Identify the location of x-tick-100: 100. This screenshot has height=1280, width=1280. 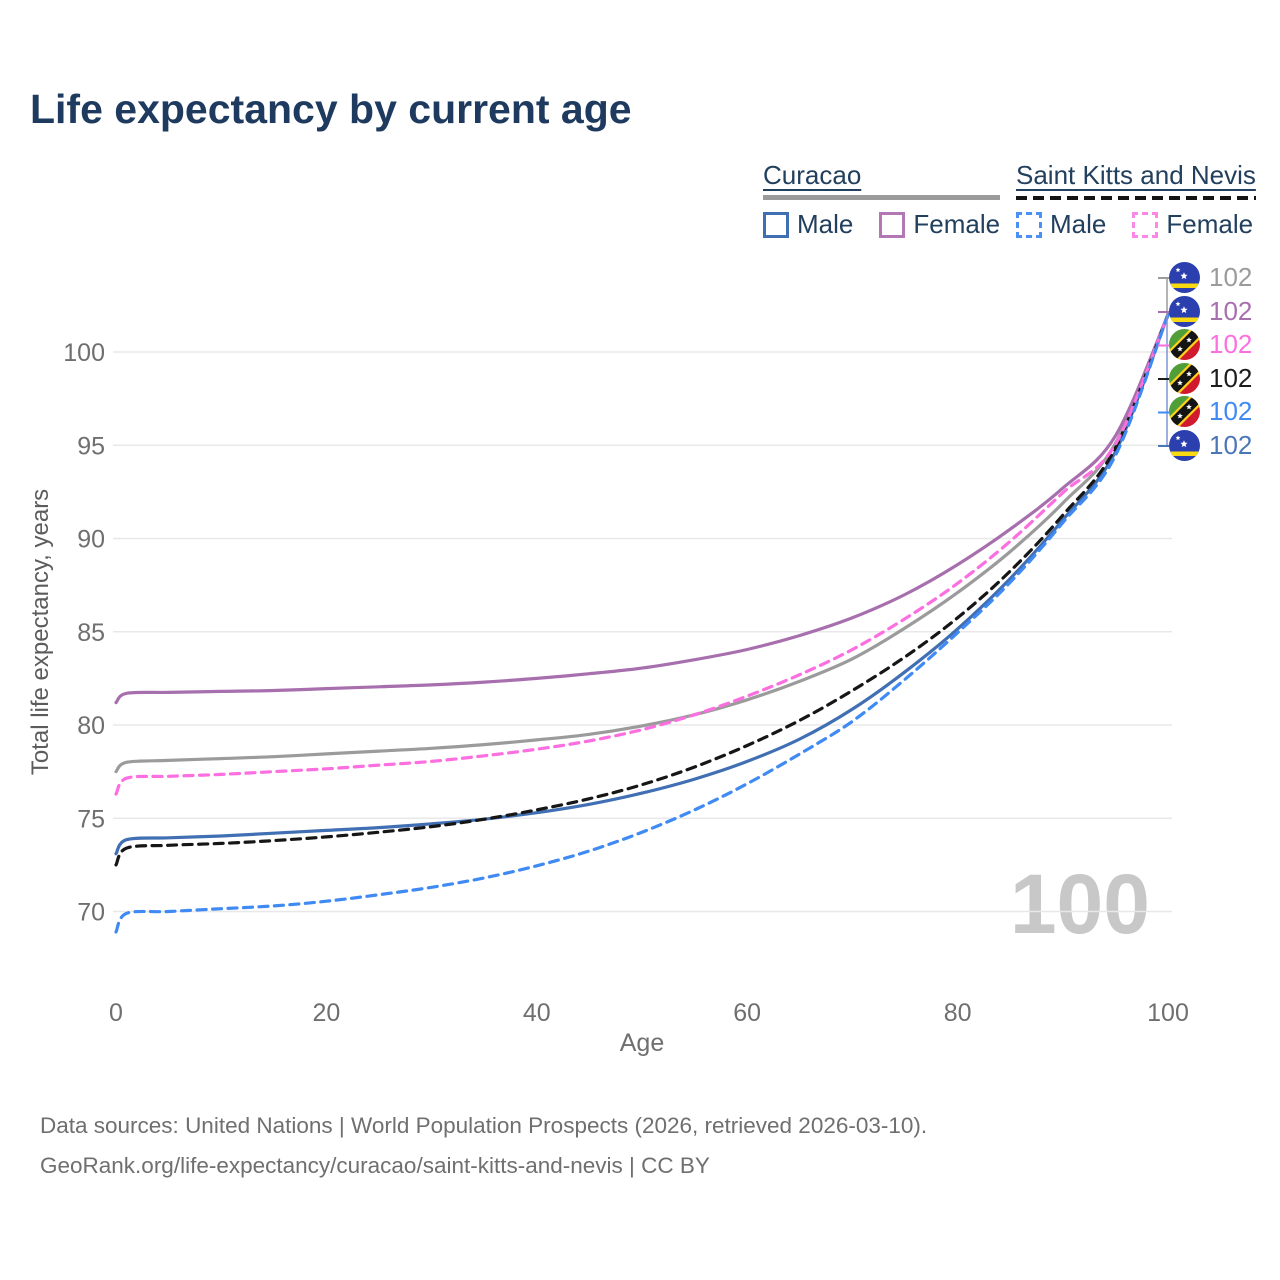
(1168, 1013).